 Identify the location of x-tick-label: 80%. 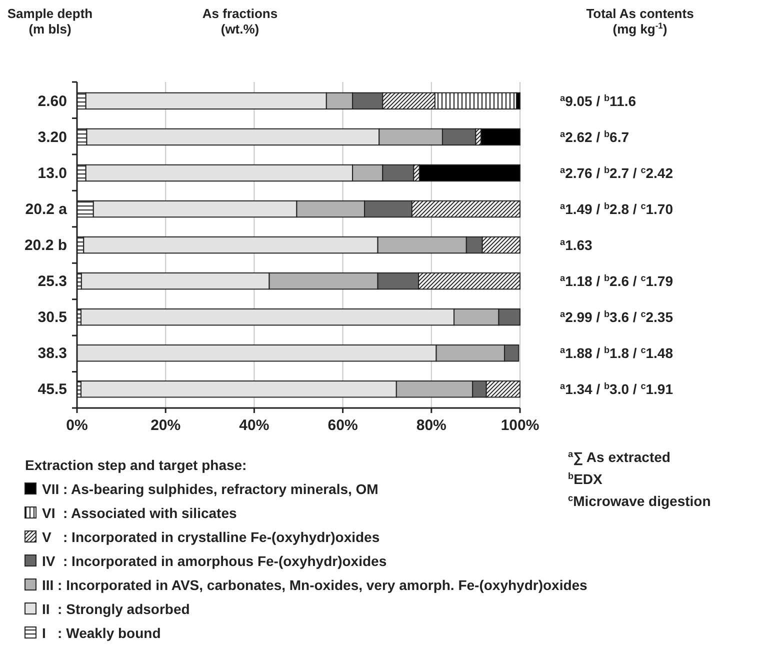
(431, 425).